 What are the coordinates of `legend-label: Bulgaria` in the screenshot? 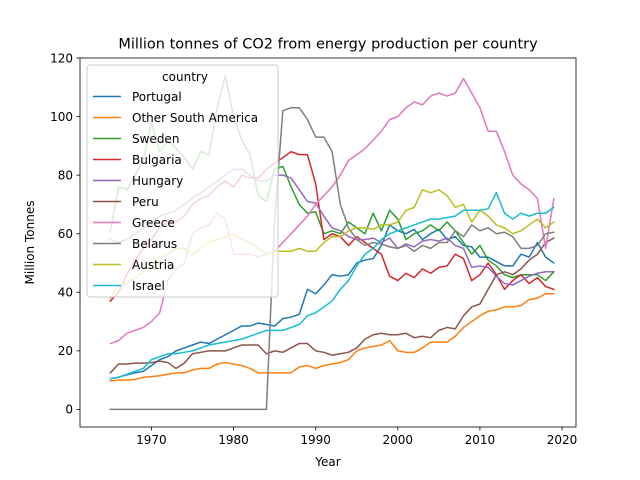 It's located at (157, 160).